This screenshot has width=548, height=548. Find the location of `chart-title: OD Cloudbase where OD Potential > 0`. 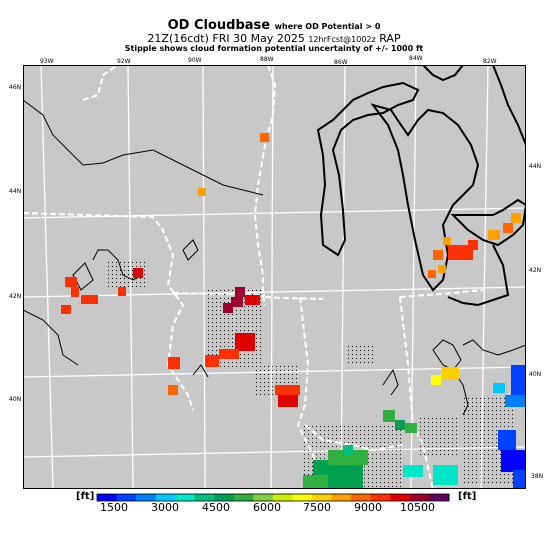

chart-title: OD Cloudbase where OD Potential > 0 is located at coordinates (274, 25).